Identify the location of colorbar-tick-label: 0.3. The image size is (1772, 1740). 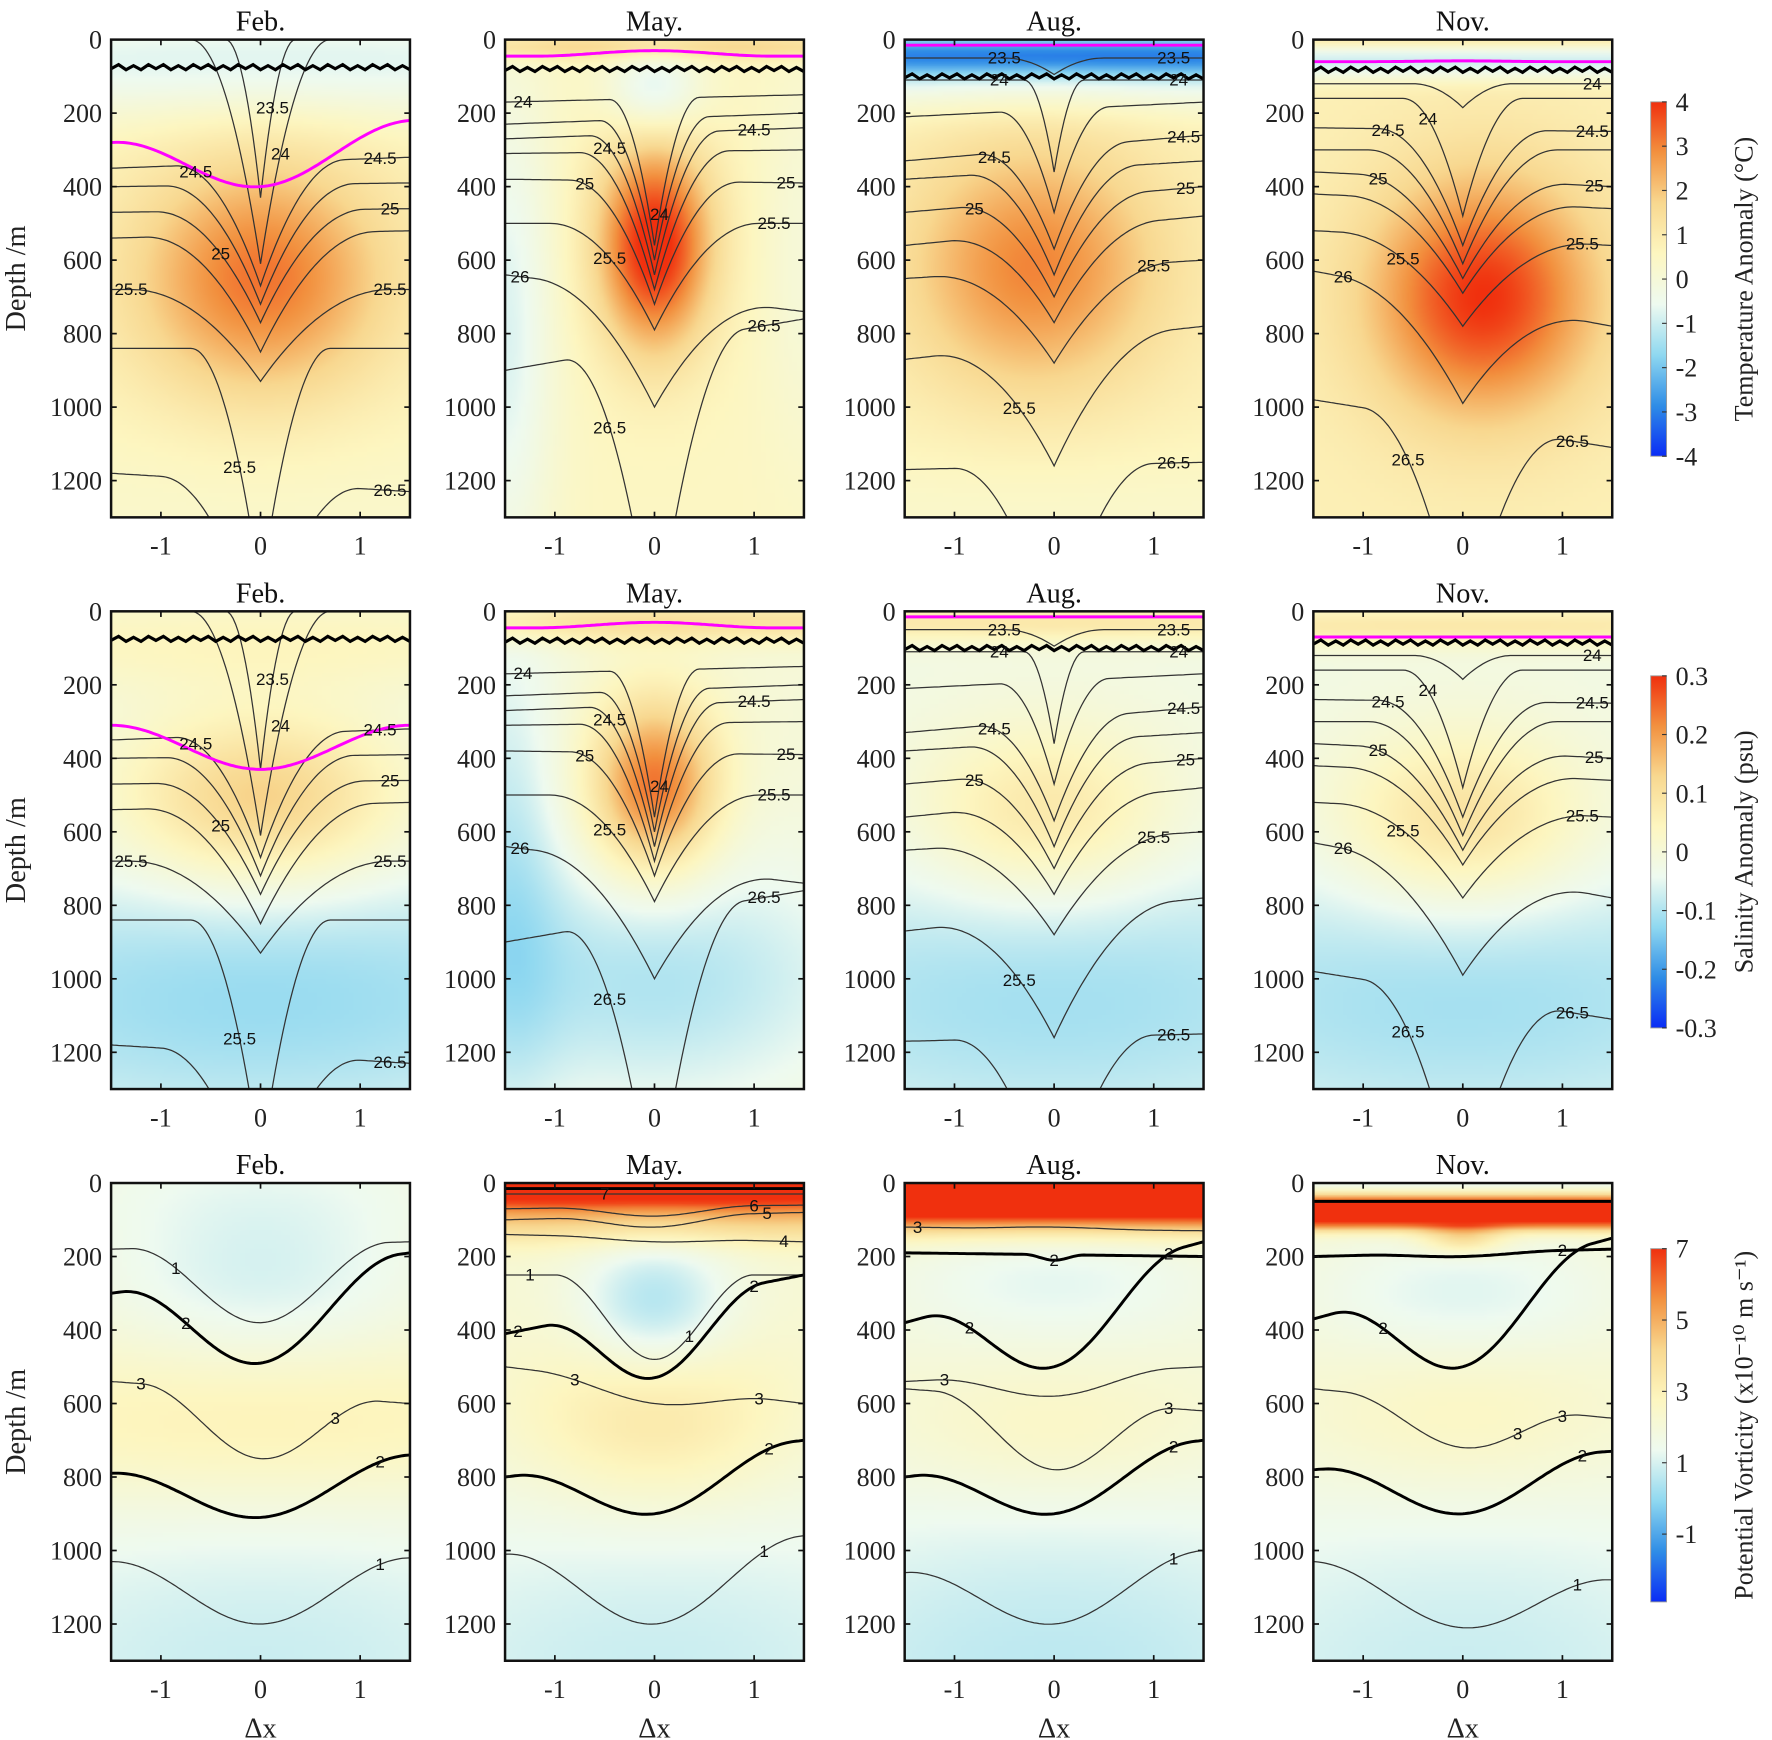
(1692, 676).